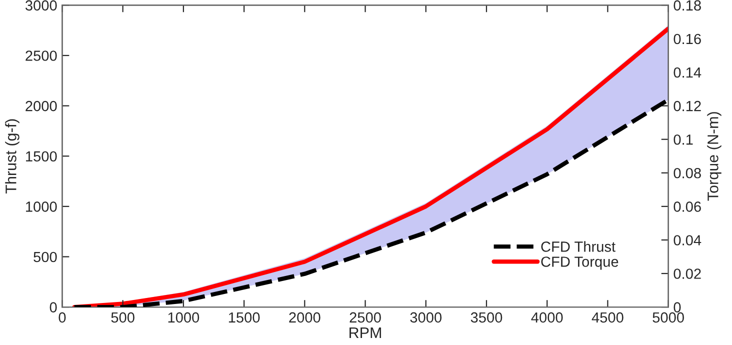  Describe the element at coordinates (714, 156) in the screenshot. I see `y2-axis-title: Torque (N-m)` at that location.